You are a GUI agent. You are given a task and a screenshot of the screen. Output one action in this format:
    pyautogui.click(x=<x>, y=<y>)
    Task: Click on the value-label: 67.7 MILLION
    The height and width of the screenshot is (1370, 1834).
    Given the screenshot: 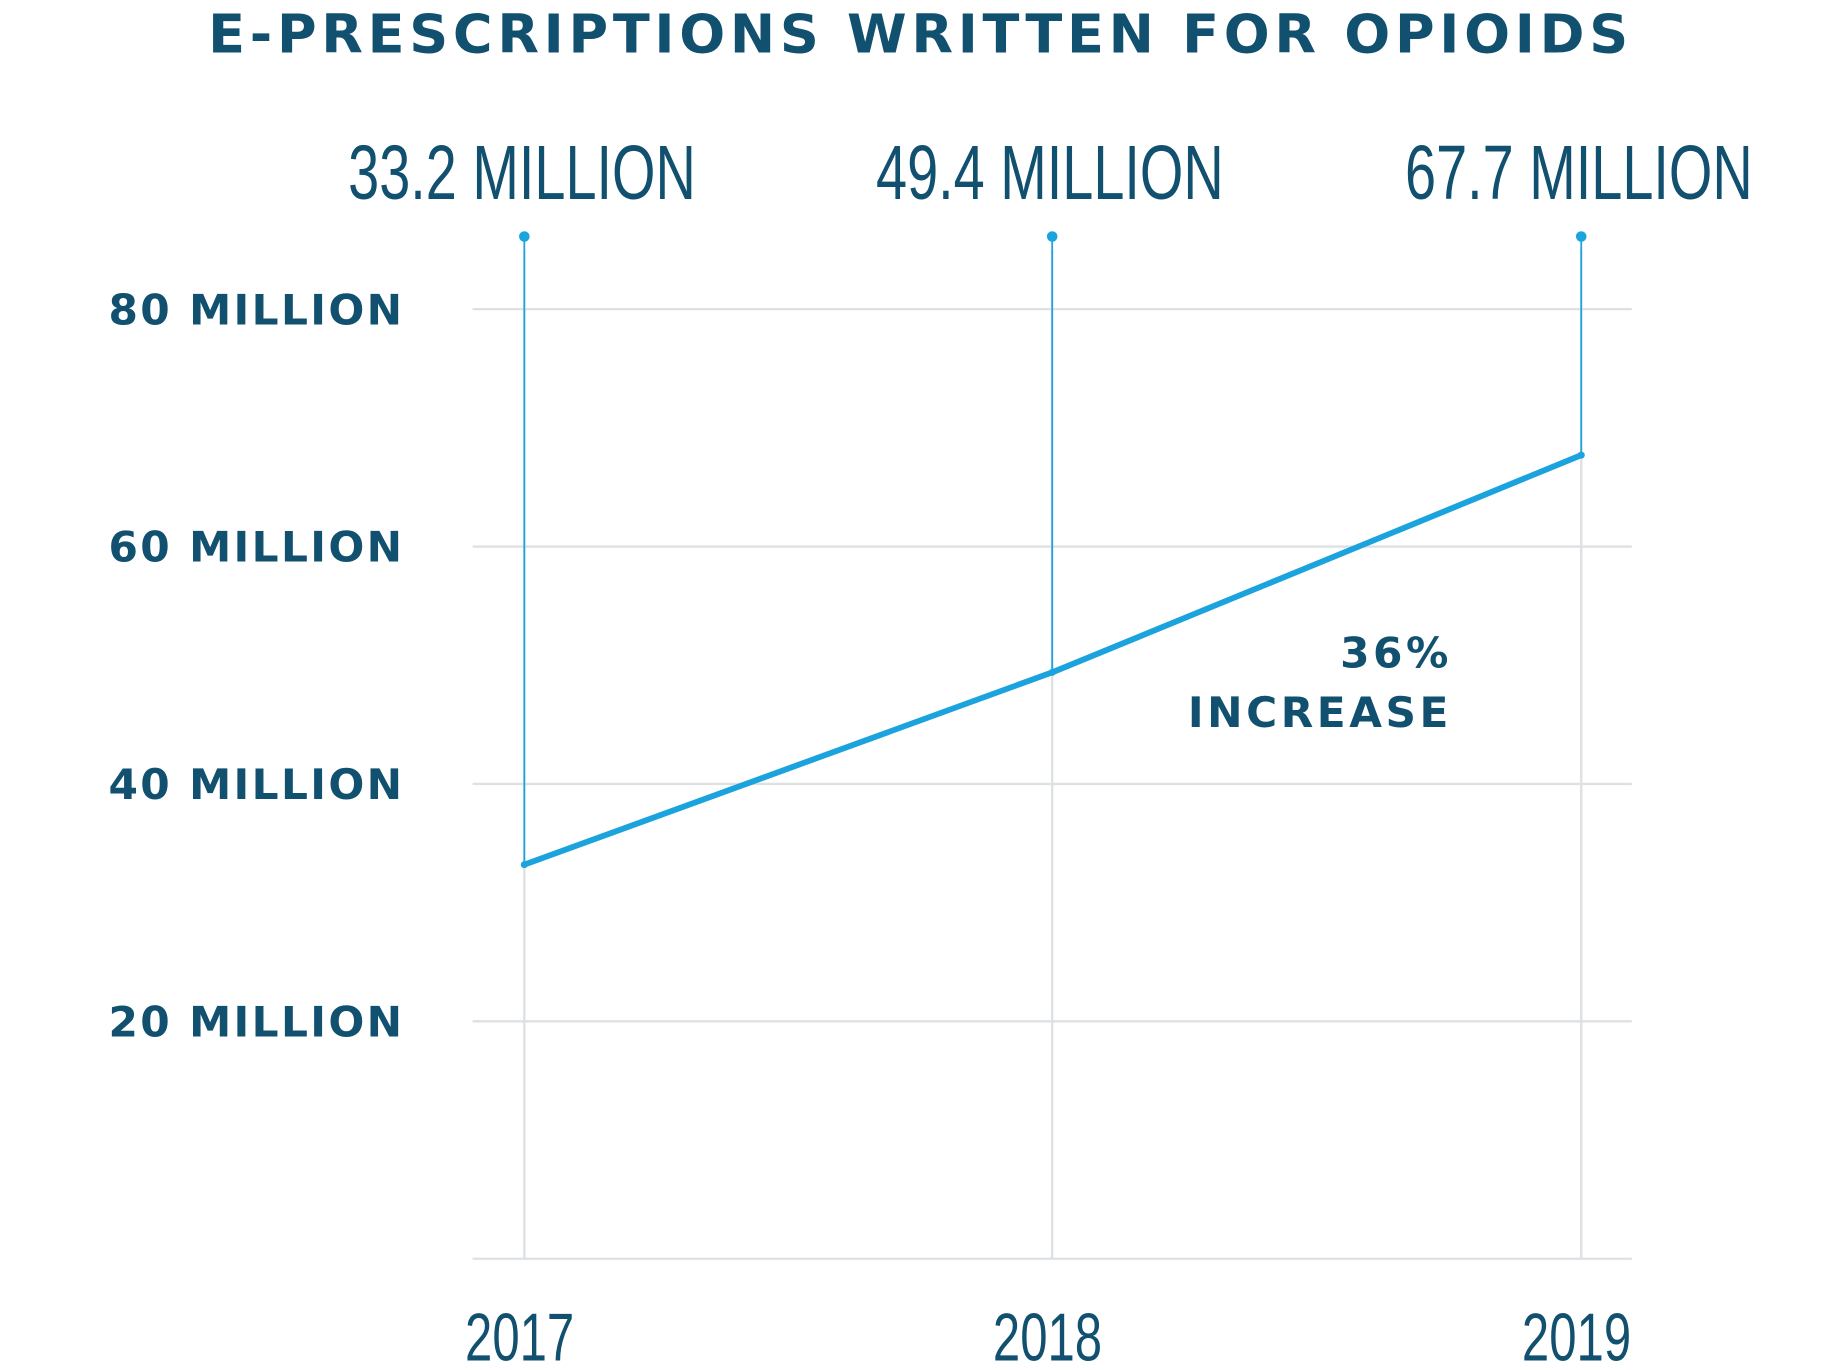 What is the action you would take?
    pyautogui.click(x=1579, y=173)
    